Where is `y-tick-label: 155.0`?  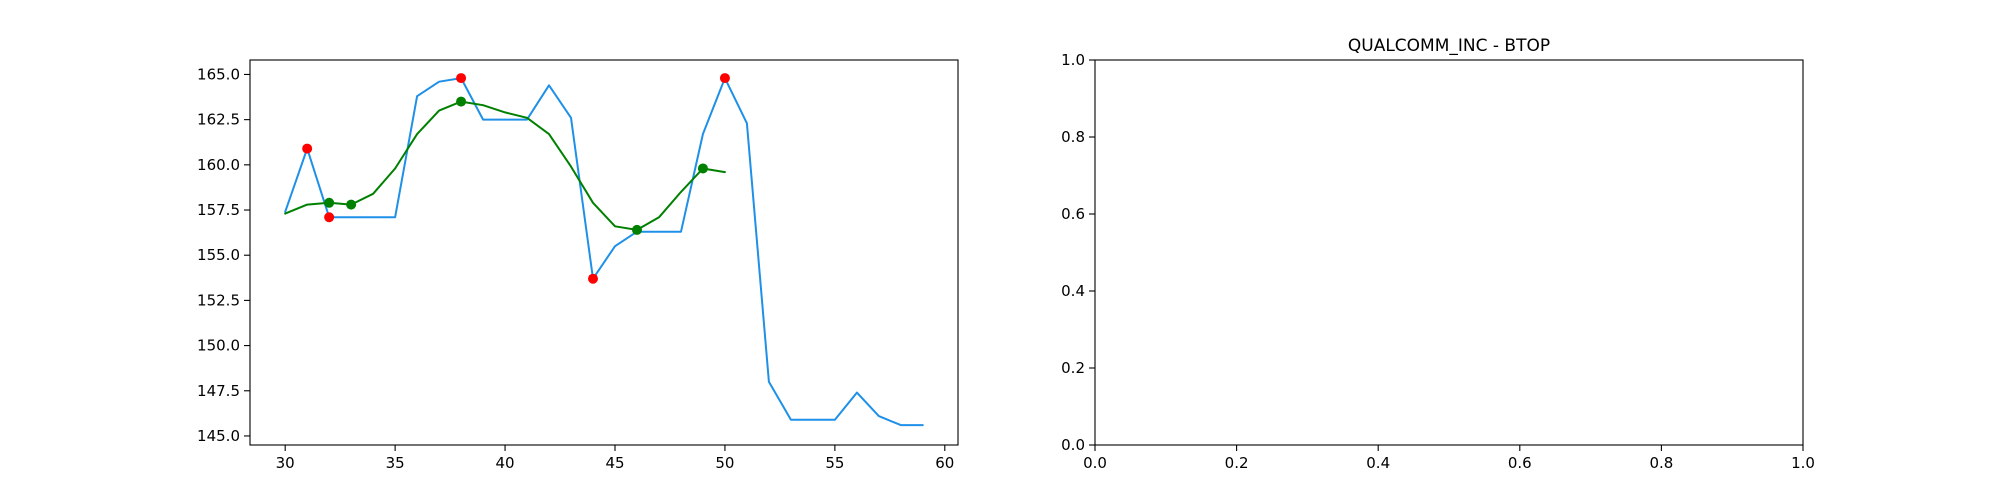
y-tick-label: 155.0 is located at coordinates (218, 255).